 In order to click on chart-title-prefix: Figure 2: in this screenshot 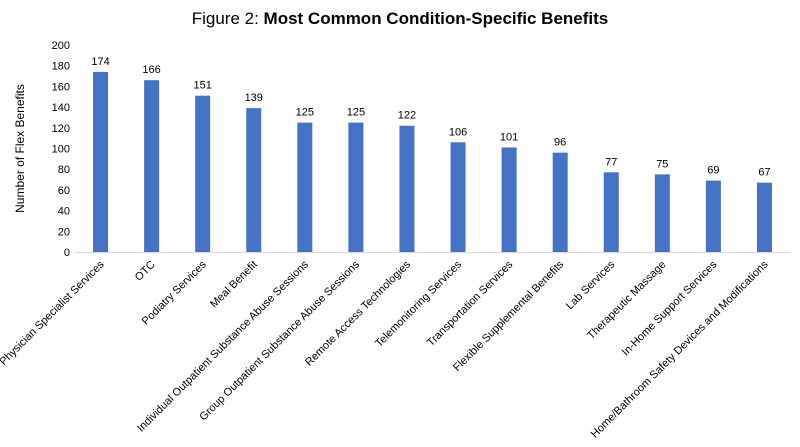, I will do `click(227, 18)`.